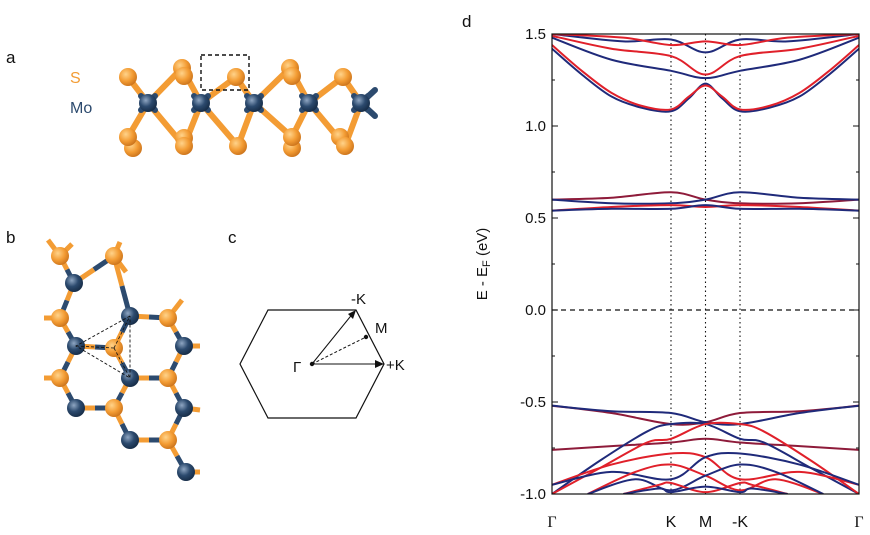 The height and width of the screenshot is (535, 870). I want to click on x-tick-label: K, so click(671, 522).